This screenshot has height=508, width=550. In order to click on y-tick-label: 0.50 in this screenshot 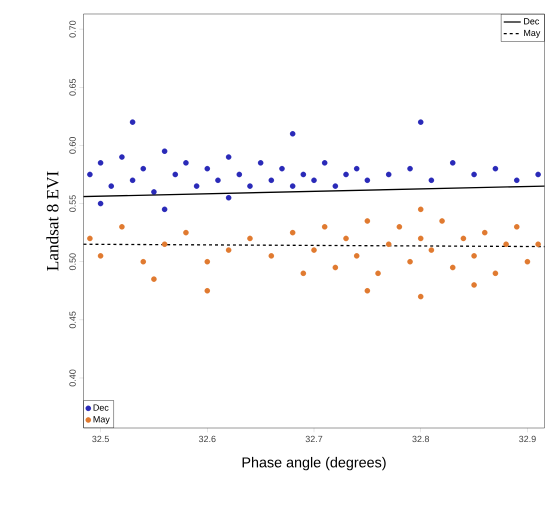, I will do `click(72, 261)`.